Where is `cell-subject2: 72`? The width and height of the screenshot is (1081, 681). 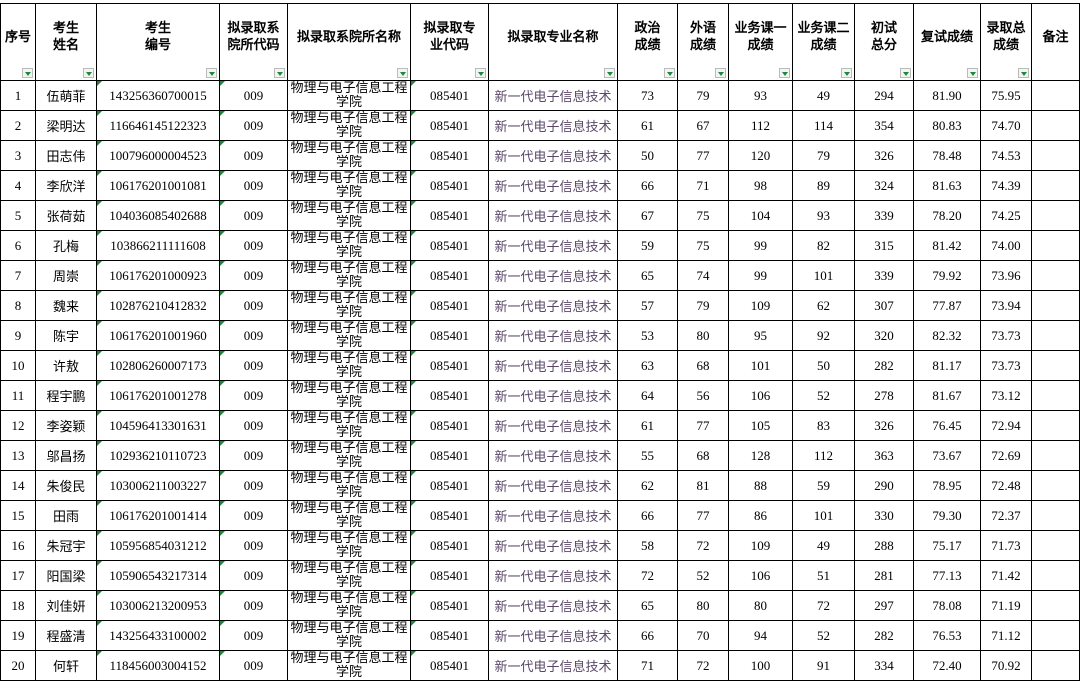 cell-subject2: 72 is located at coordinates (823, 605).